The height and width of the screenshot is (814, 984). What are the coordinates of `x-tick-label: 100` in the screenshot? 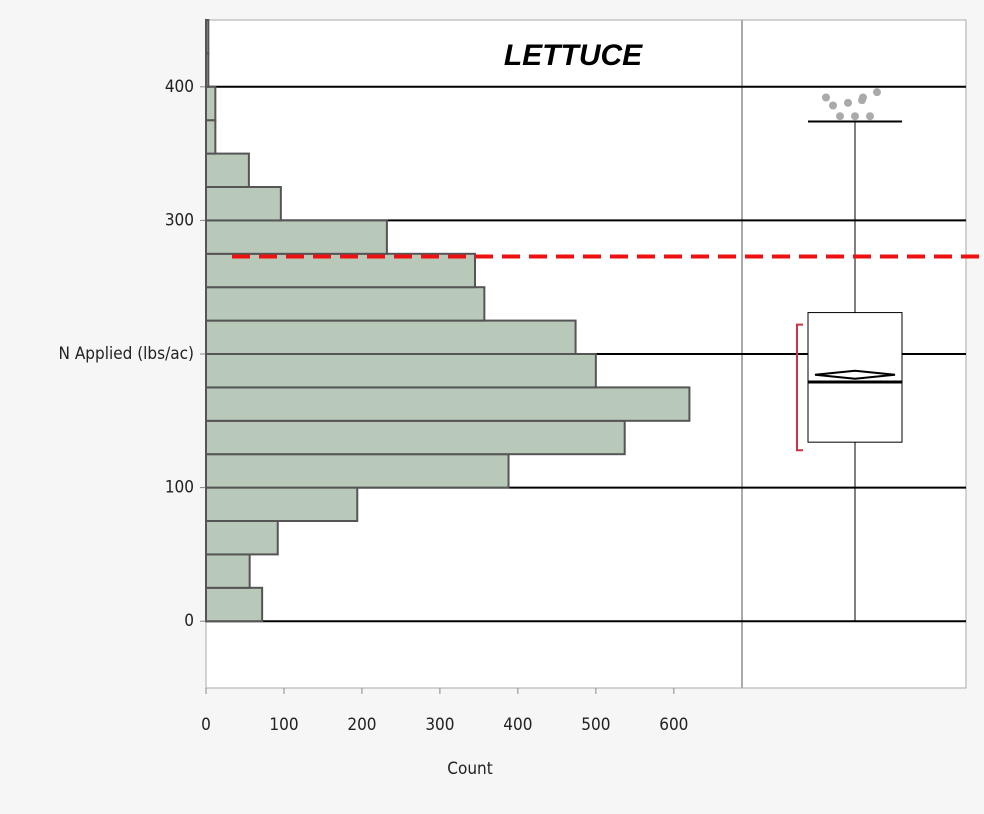 It's located at (283, 725).